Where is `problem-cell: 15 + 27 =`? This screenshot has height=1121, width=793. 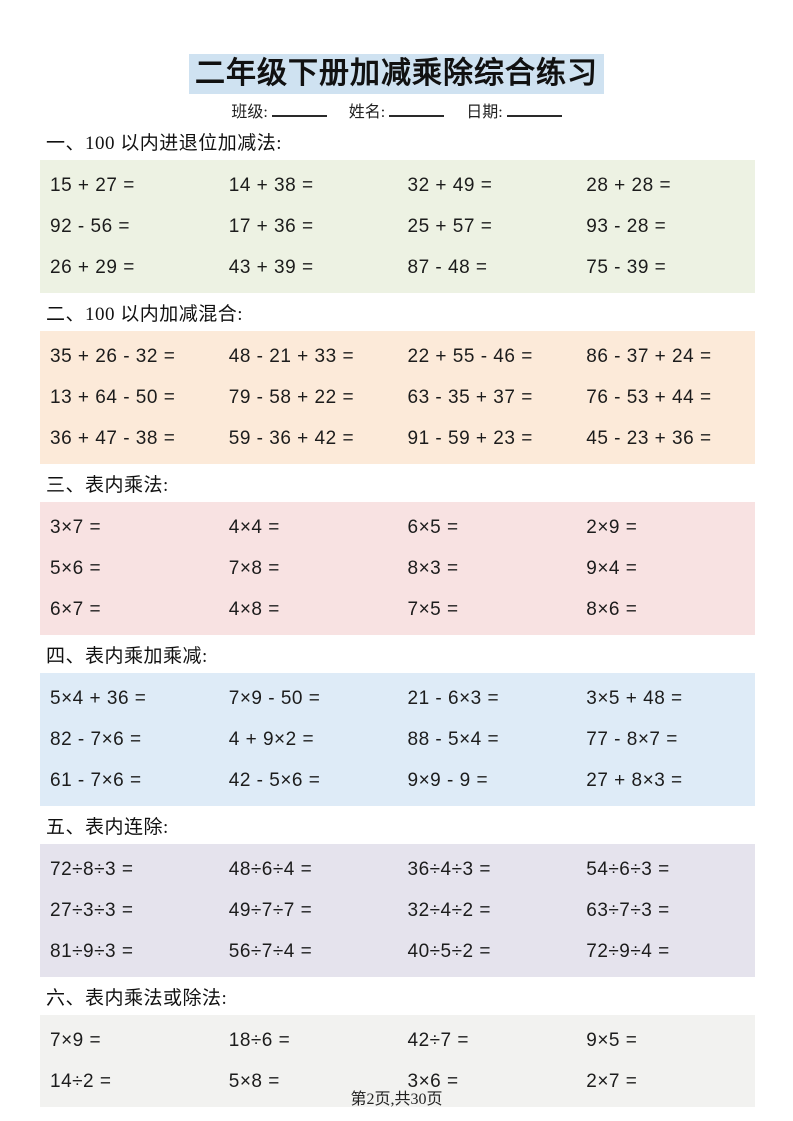 problem-cell: 15 + 27 = is located at coordinates (92, 185).